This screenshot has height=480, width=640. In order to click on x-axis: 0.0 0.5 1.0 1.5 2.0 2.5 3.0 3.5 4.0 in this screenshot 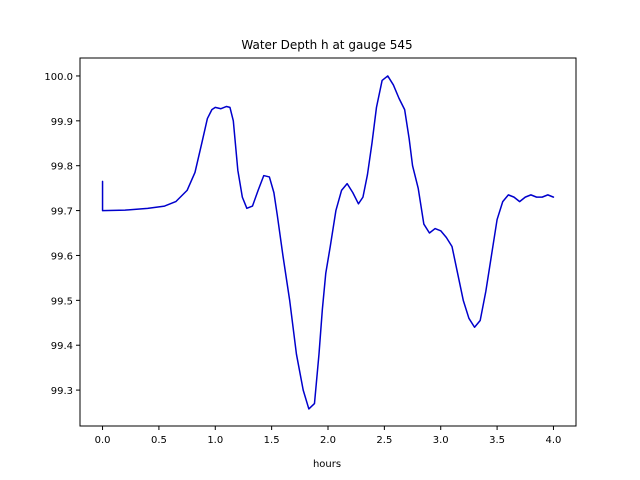, I will do `click(328, 436)`.